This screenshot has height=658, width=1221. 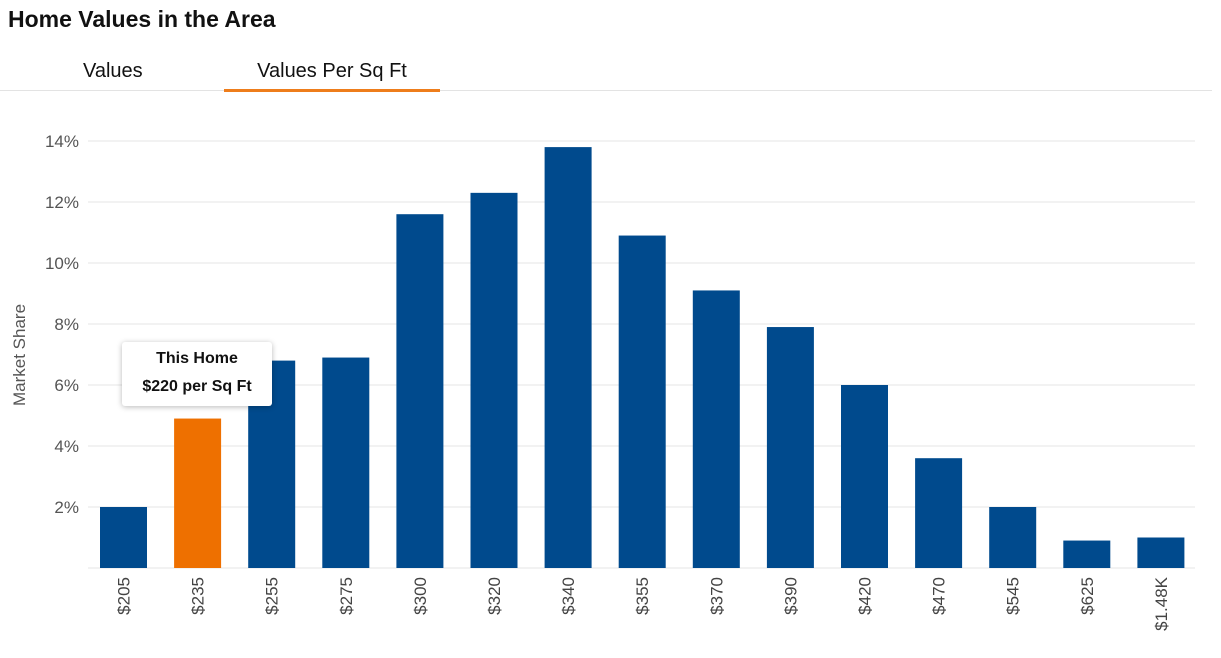 I want to click on y-axis-label: Market Share, so click(x=19, y=355).